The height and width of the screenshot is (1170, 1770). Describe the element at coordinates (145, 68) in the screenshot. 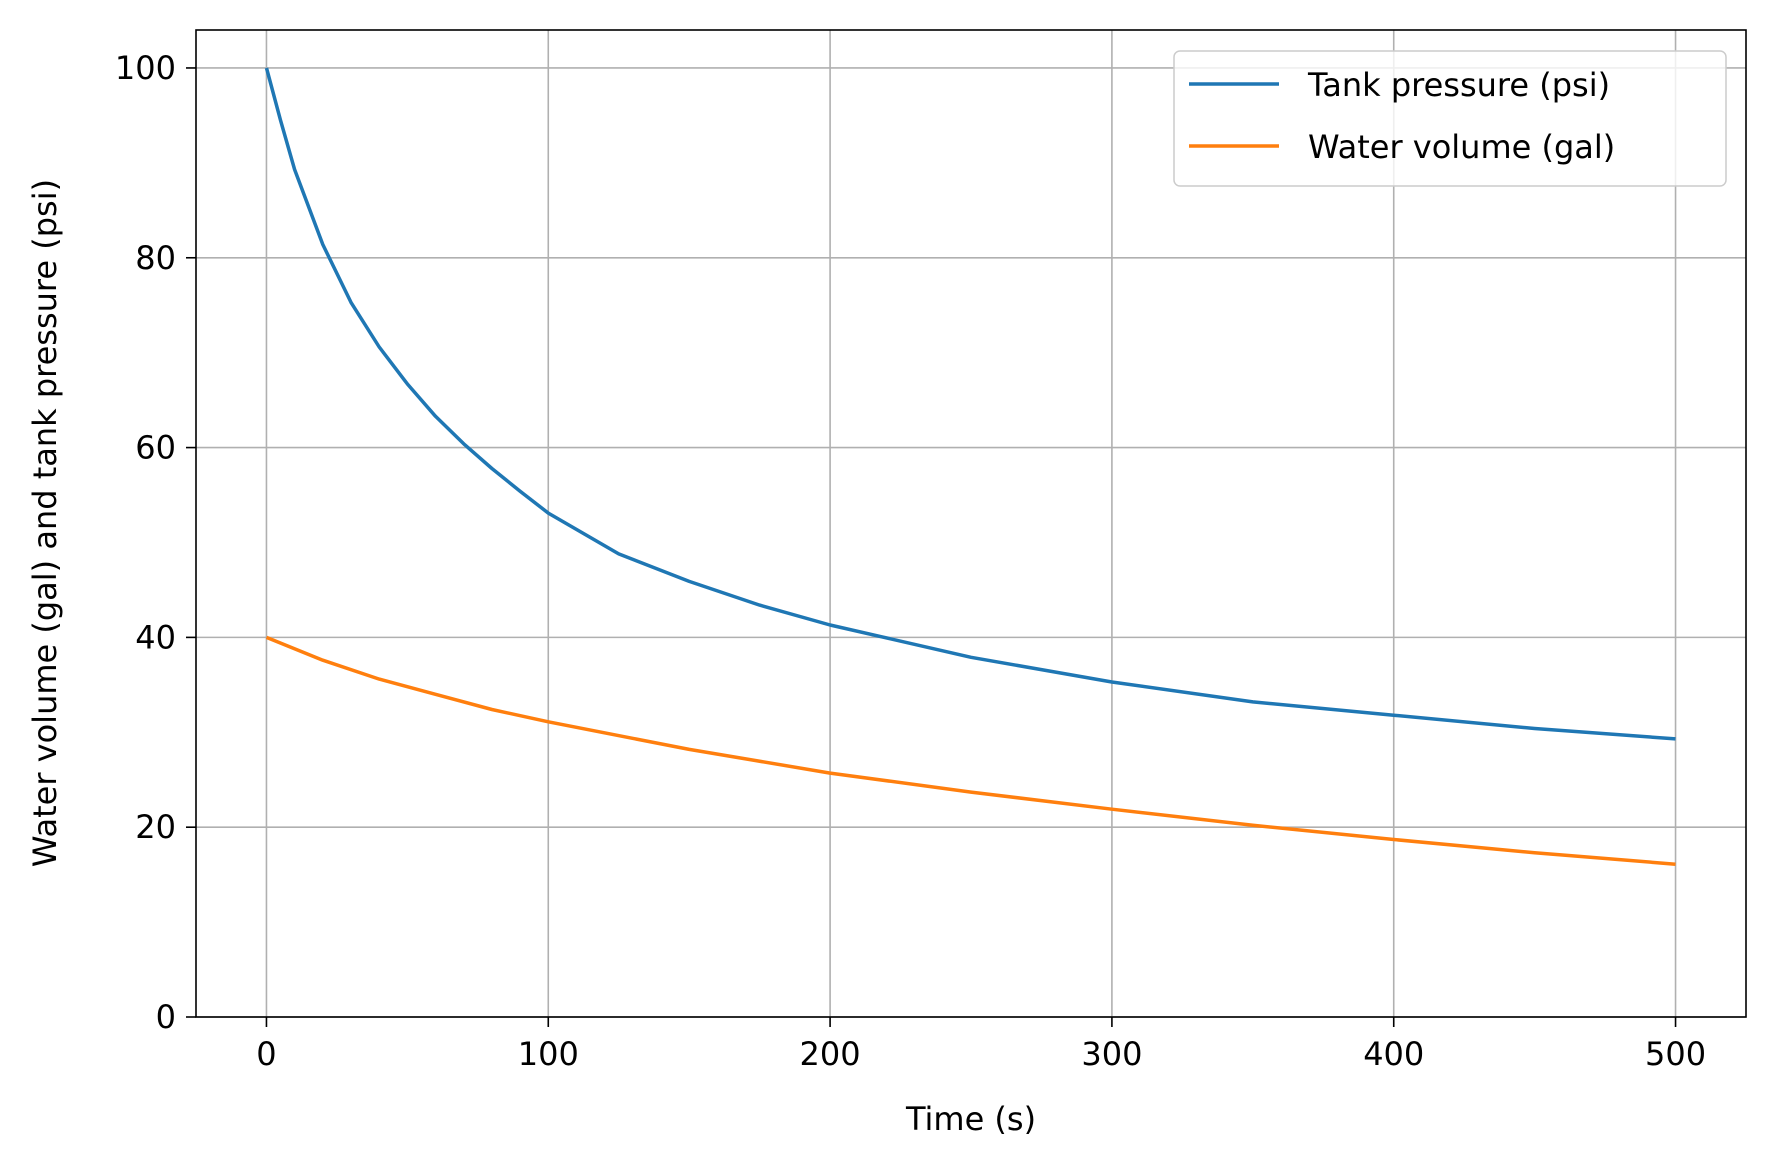

I see `y-tick-label: 100` at that location.